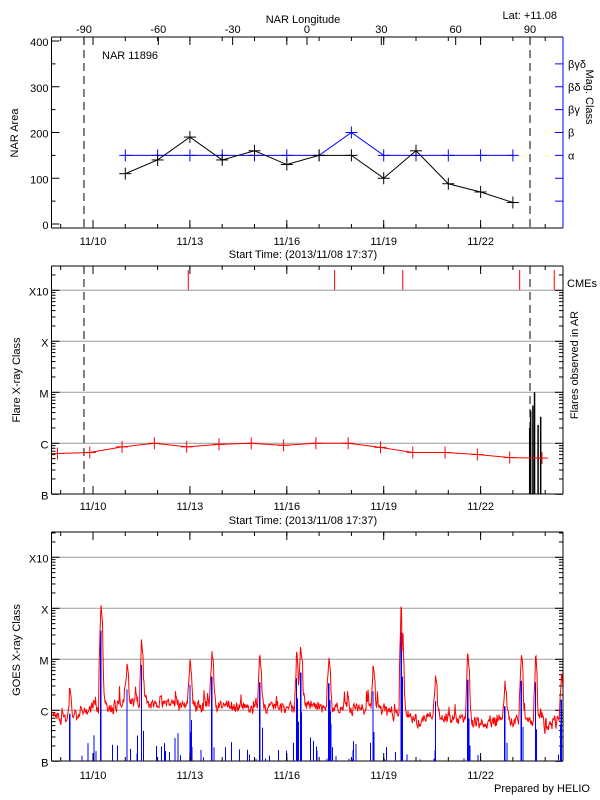 This screenshot has width=600, height=800. What do you see at coordinates (39, 43) in the screenshot?
I see `y-tick-label: 400` at bounding box center [39, 43].